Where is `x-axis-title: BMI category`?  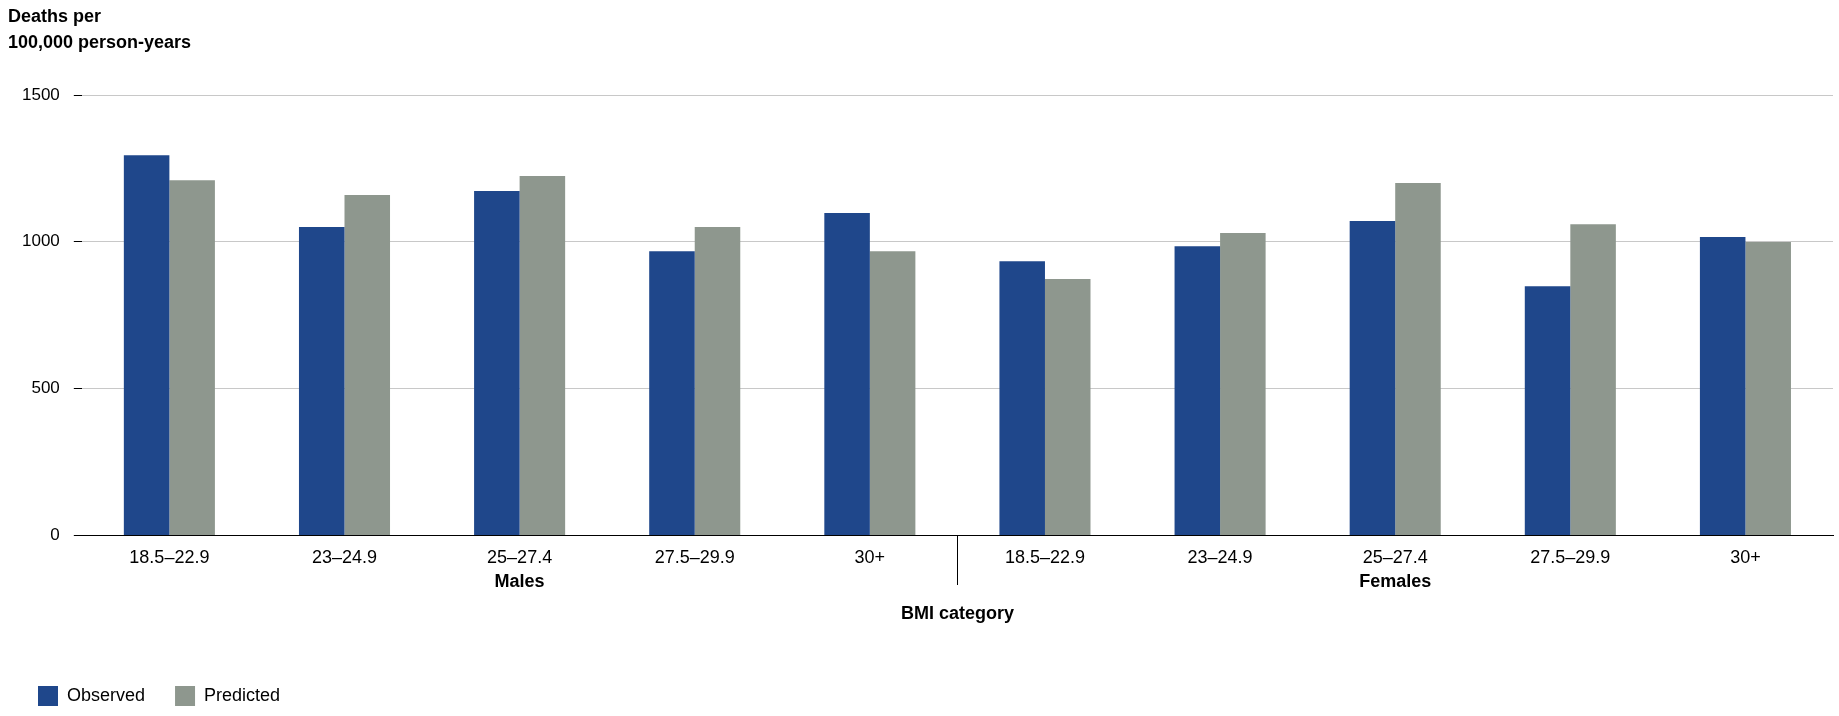
x-axis-title: BMI category is located at coordinates (957, 613).